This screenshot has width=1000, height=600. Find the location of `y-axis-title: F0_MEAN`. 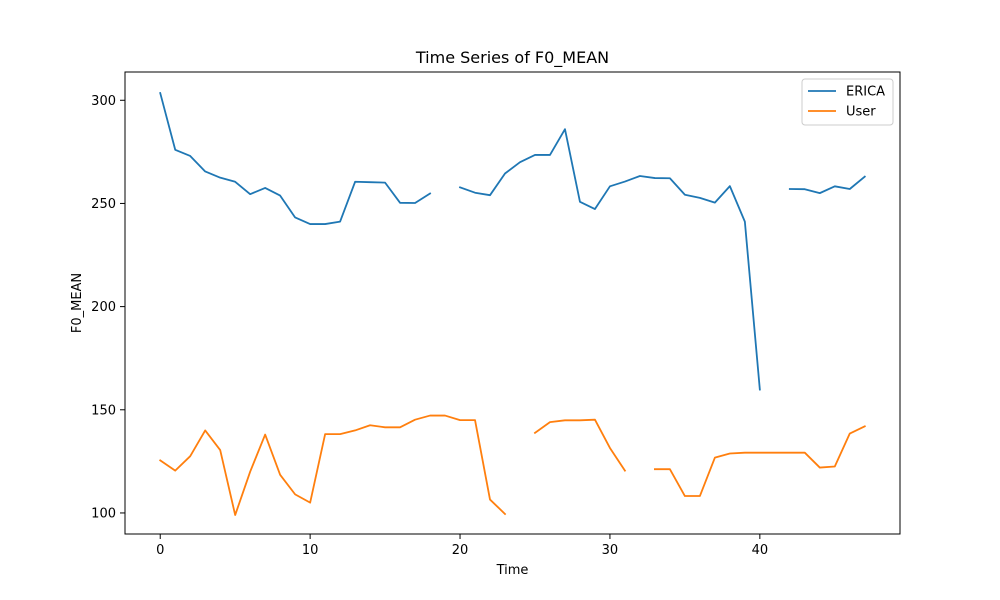

y-axis-title: F0_MEAN is located at coordinates (77, 303).